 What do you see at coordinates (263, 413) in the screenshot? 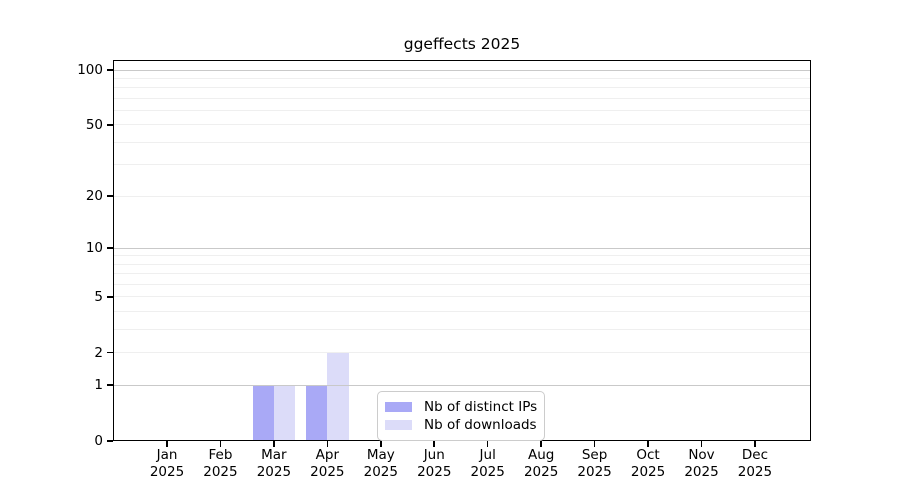
I see `bar-distinct-ips-mar` at bounding box center [263, 413].